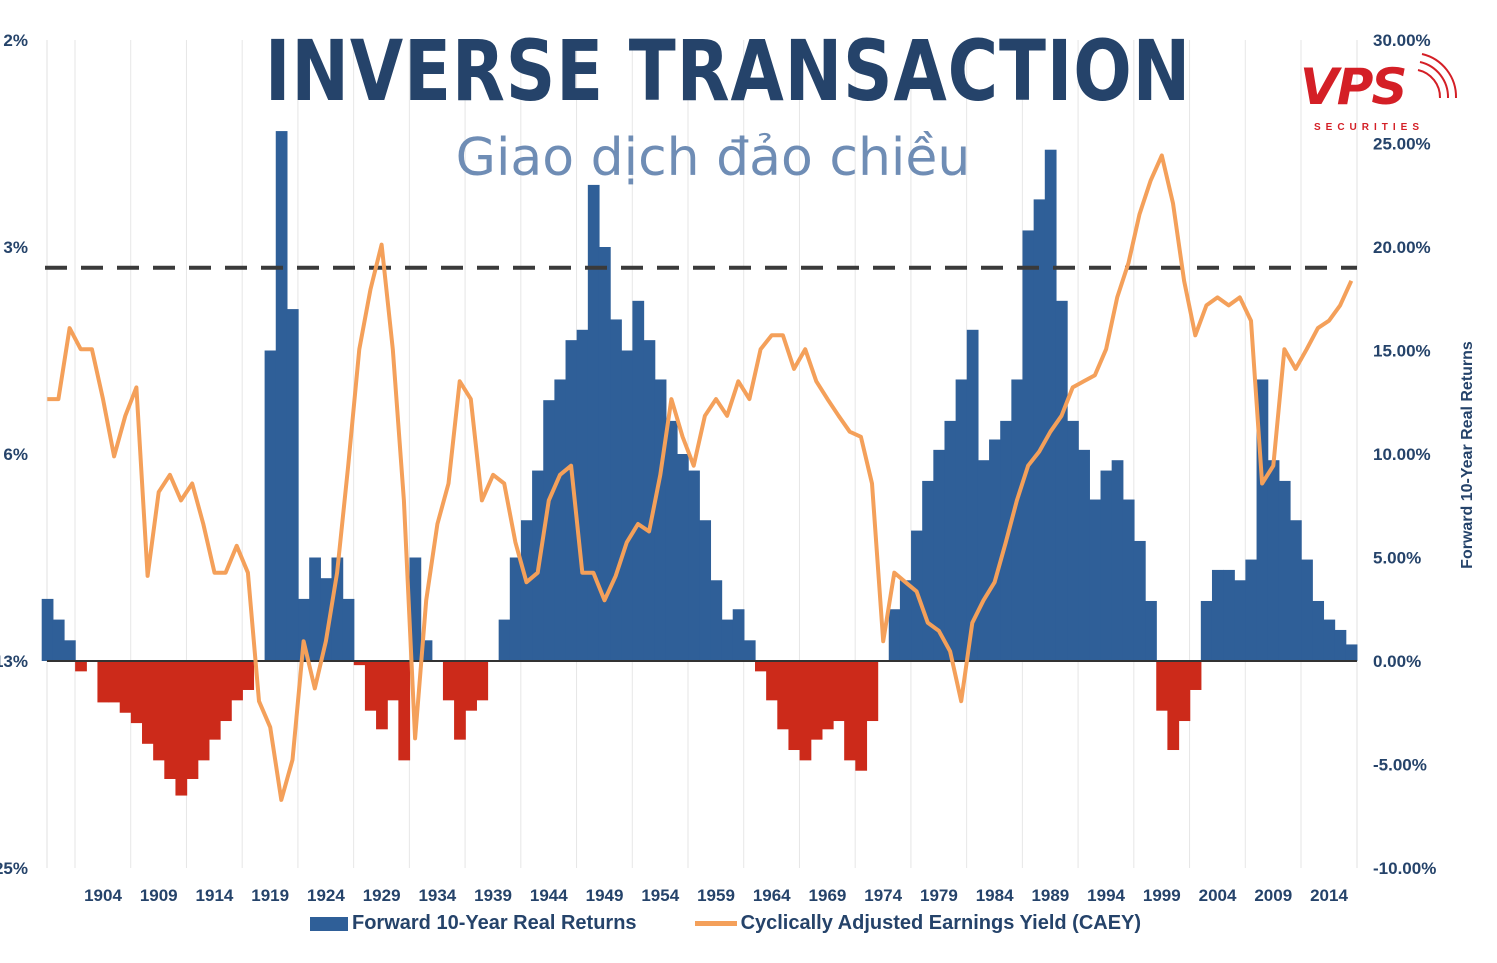  What do you see at coordinates (995, 895) in the screenshot?
I see `x-tick-label: 1984` at bounding box center [995, 895].